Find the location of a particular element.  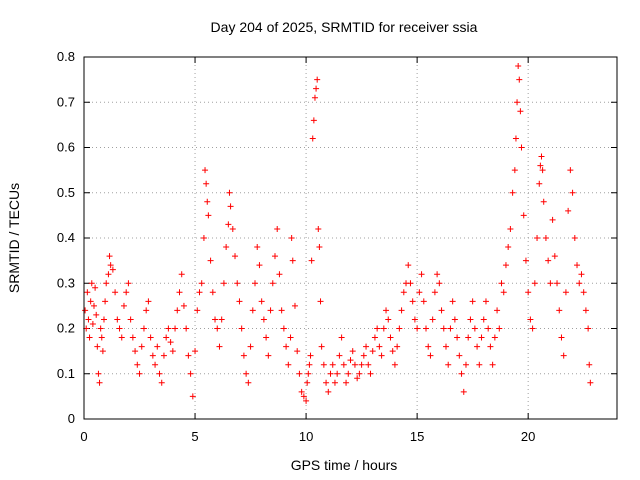

x-tick-label: 5 is located at coordinates (194, 436).